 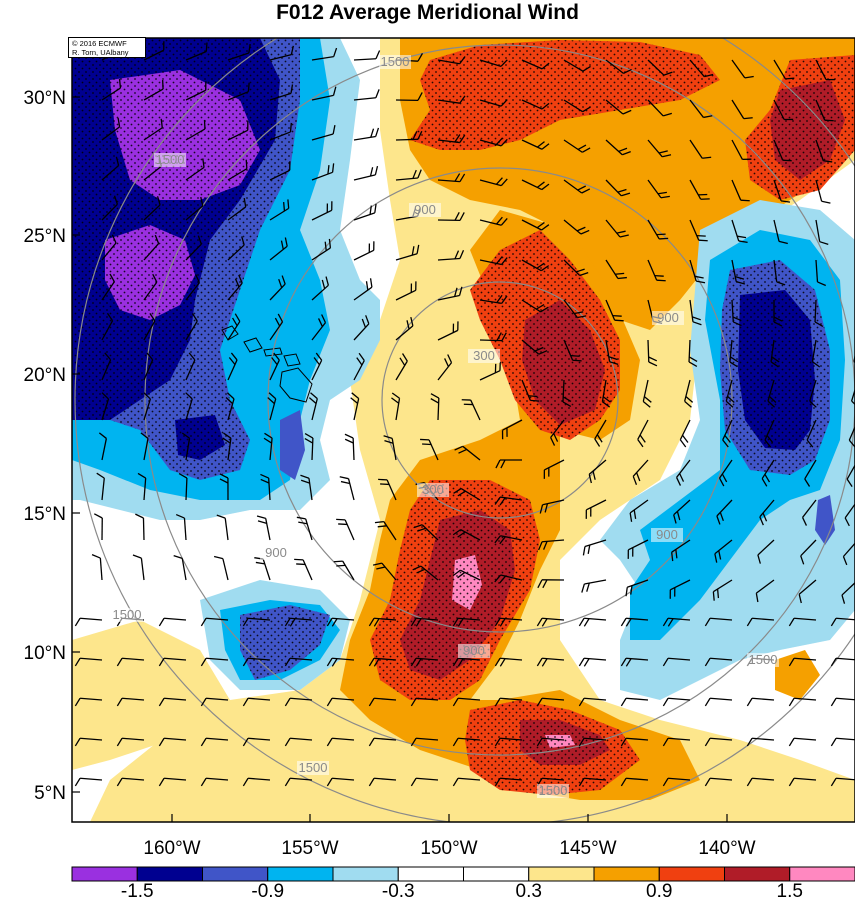 What do you see at coordinates (825, 520) in the screenshot?
I see `negative-blue-east-small` at bounding box center [825, 520].